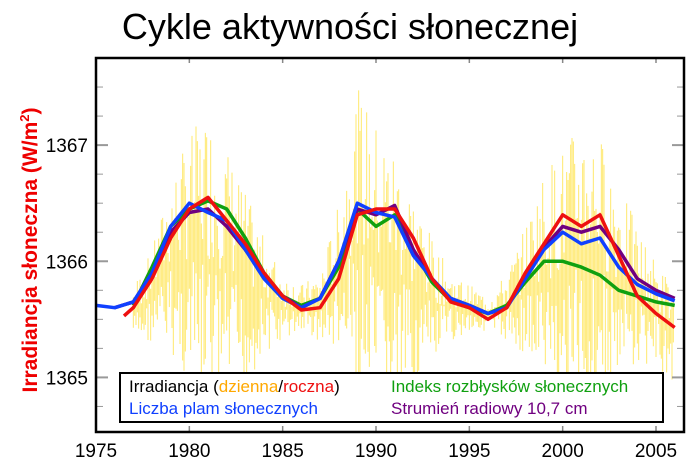  Describe the element at coordinates (281, 386) in the screenshot. I see `legend-slash: /` at that location.